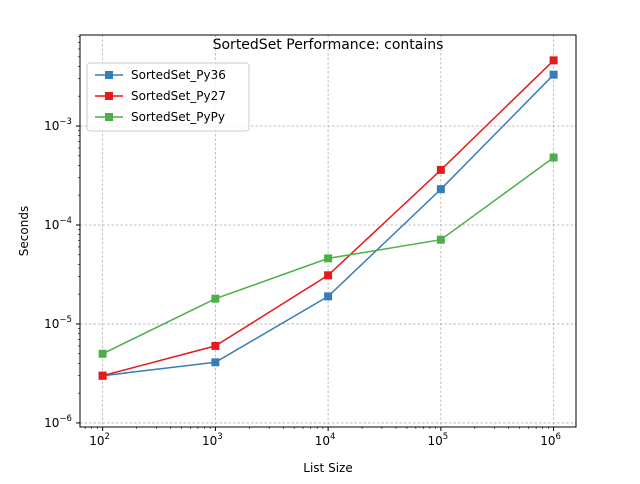 The image size is (640, 484). I want to click on legend-label: SortedSet_Py27, so click(178, 96).